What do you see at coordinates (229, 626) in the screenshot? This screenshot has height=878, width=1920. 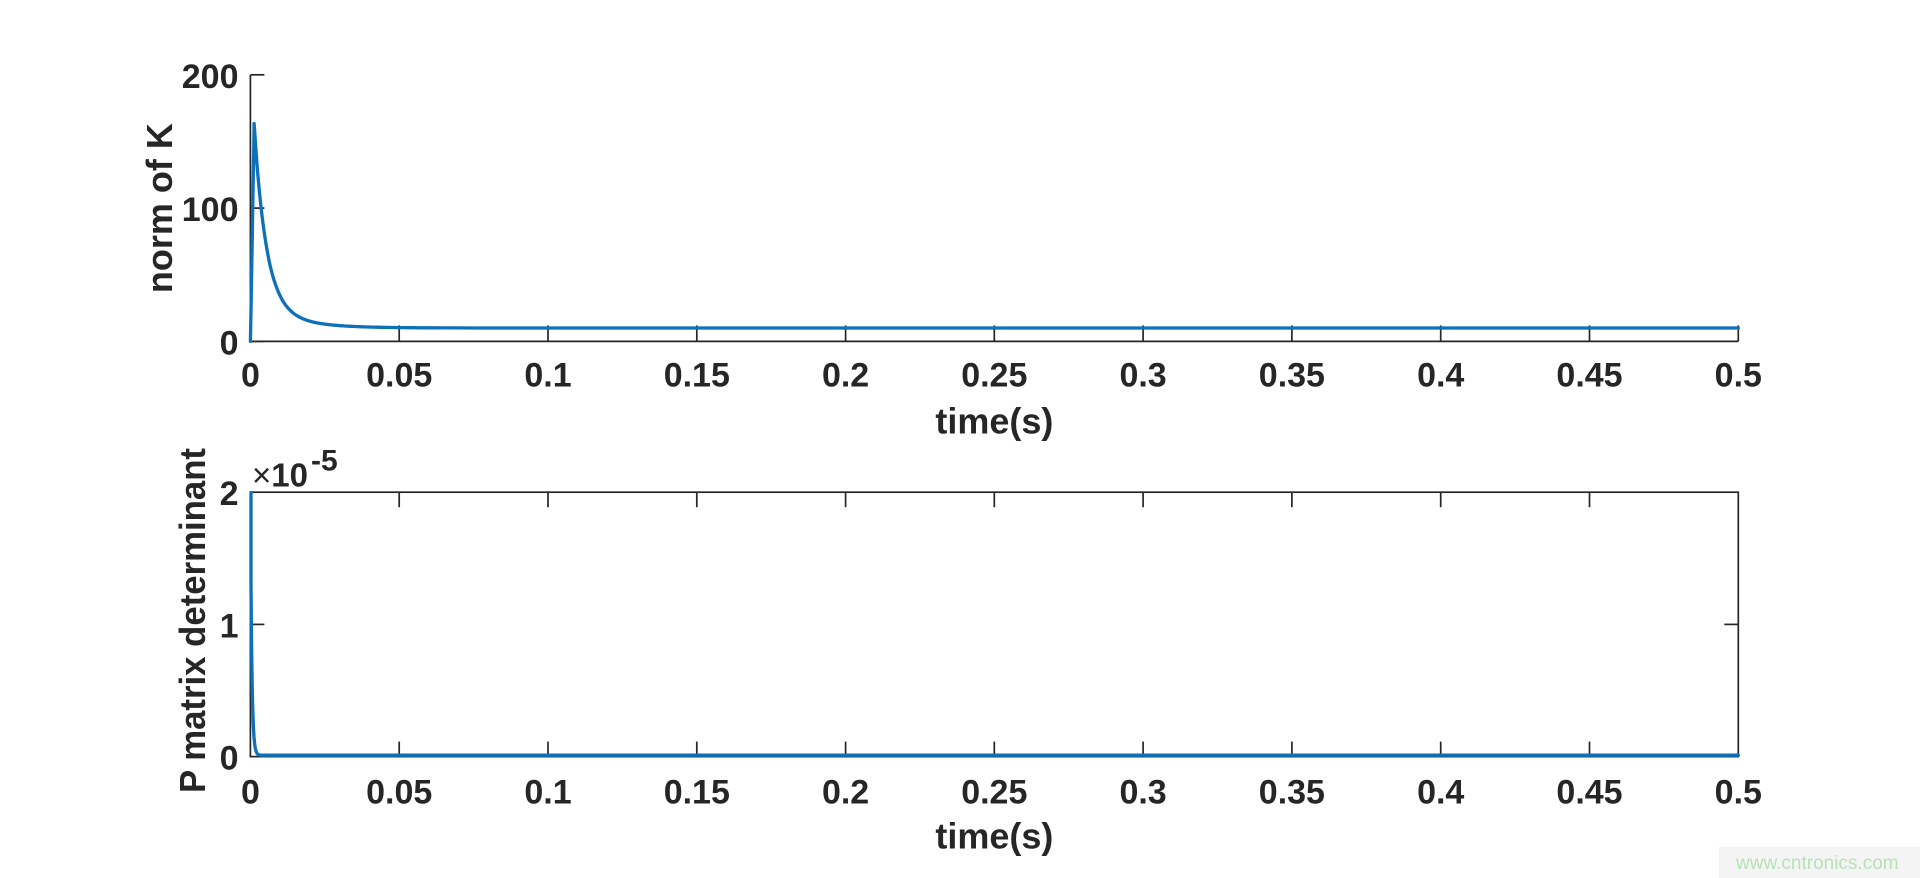 I see `svg-text: 1` at bounding box center [229, 626].